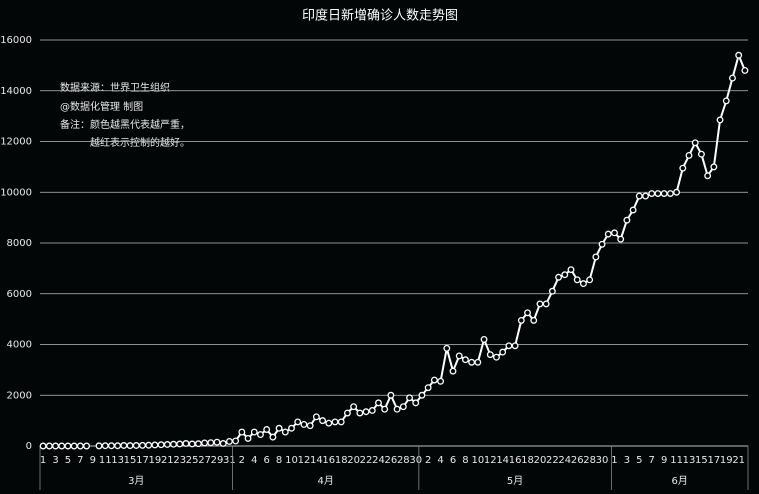 The image size is (759, 494). I want to click on y-tick-label: 16000, so click(16, 40).